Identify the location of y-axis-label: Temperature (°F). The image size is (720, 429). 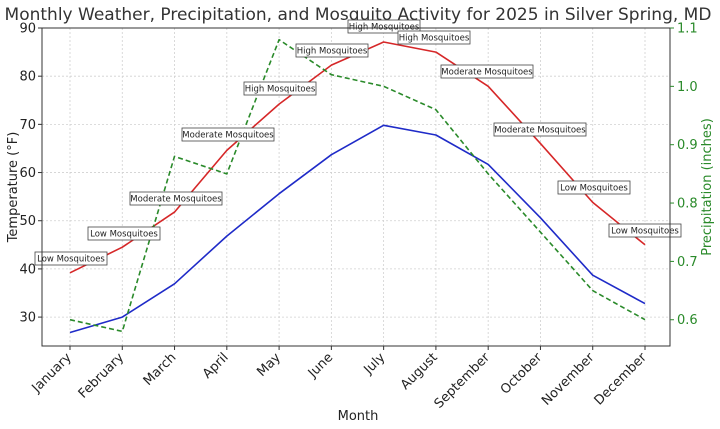
(13, 188).